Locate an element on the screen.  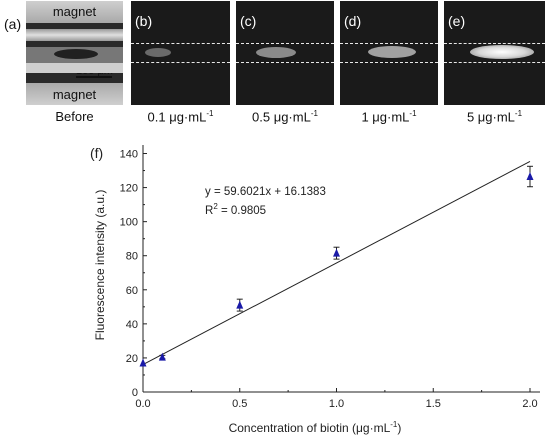
panel-e-image: (e) is located at coordinates (494, 53).